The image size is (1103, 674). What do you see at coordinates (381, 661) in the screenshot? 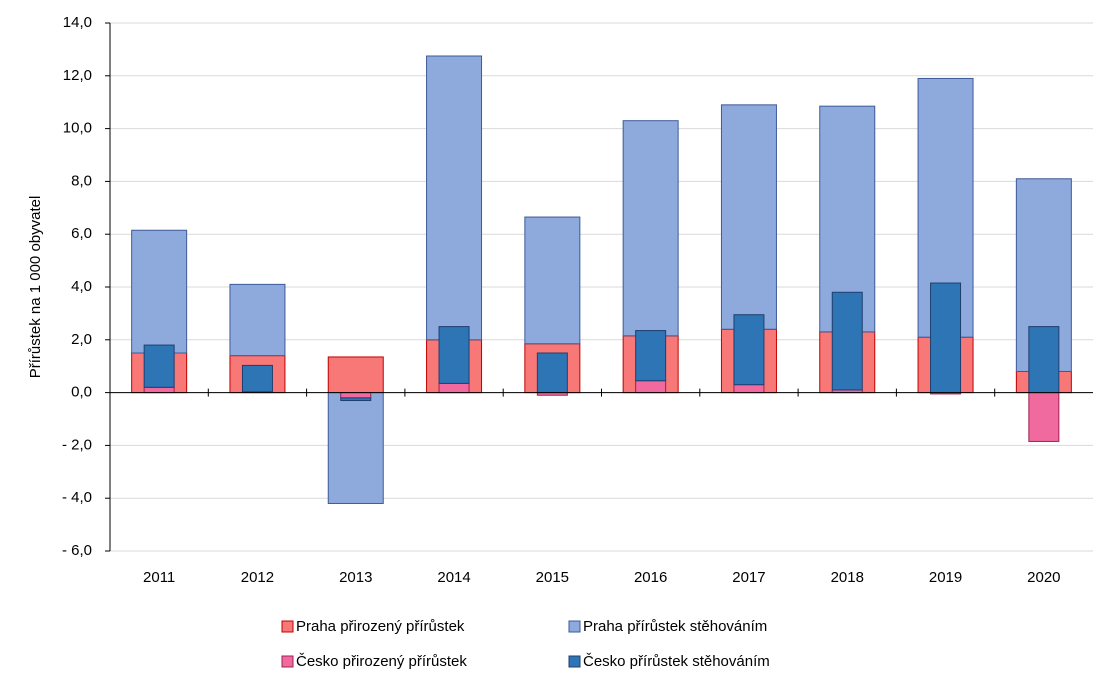
I see `legend-label: Česko přirozený přírůstek` at bounding box center [381, 661].